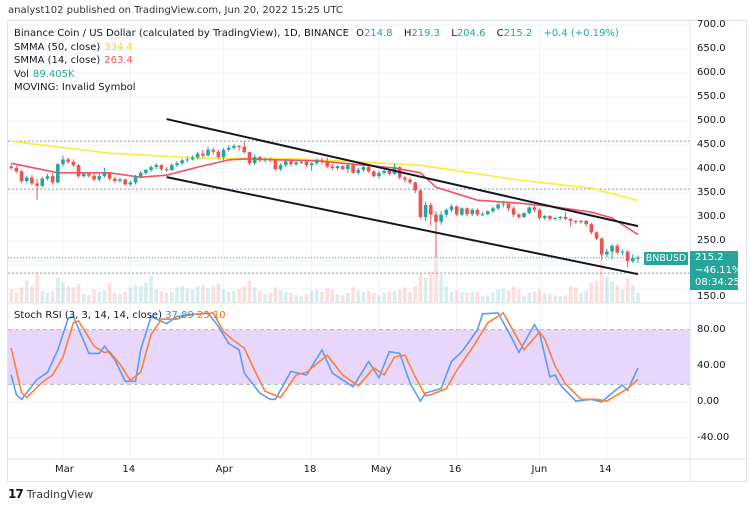  What do you see at coordinates (73, 60) in the screenshot?
I see `smma14-legend: SMMA (14, close) 263.4` at bounding box center [73, 60].